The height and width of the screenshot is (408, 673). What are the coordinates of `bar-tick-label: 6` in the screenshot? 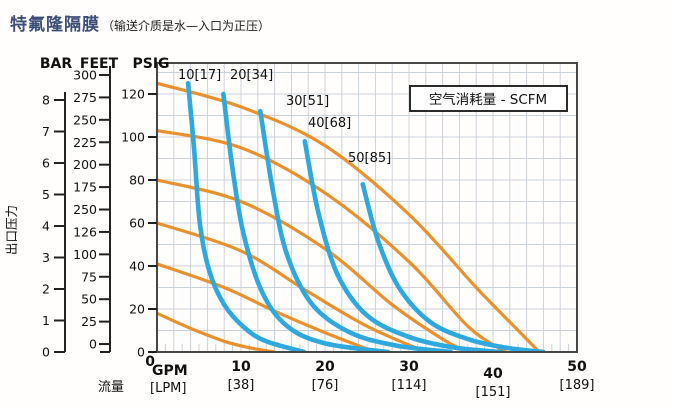 It's located at (46, 163).